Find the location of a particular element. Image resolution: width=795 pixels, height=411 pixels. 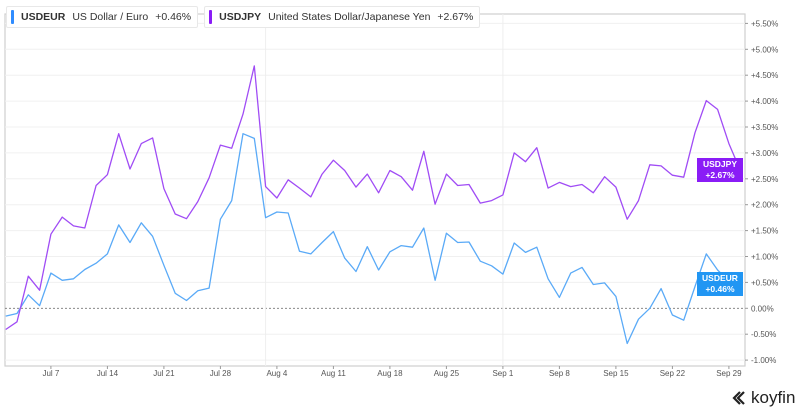

x-tick-label: Jul 21 is located at coordinates (164, 373).